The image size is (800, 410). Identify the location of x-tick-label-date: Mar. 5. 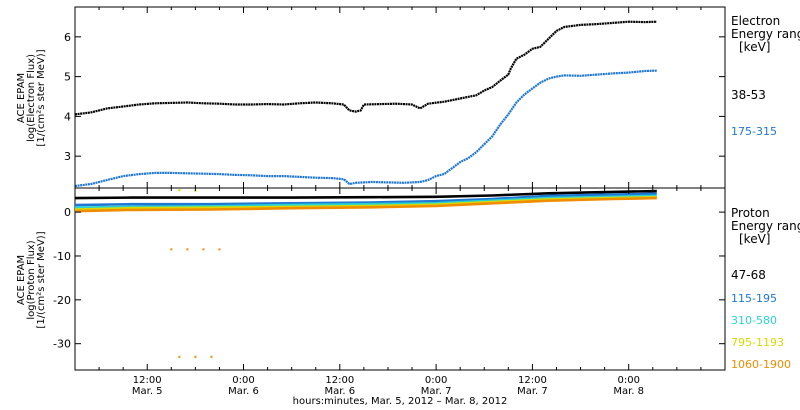
(147, 391).